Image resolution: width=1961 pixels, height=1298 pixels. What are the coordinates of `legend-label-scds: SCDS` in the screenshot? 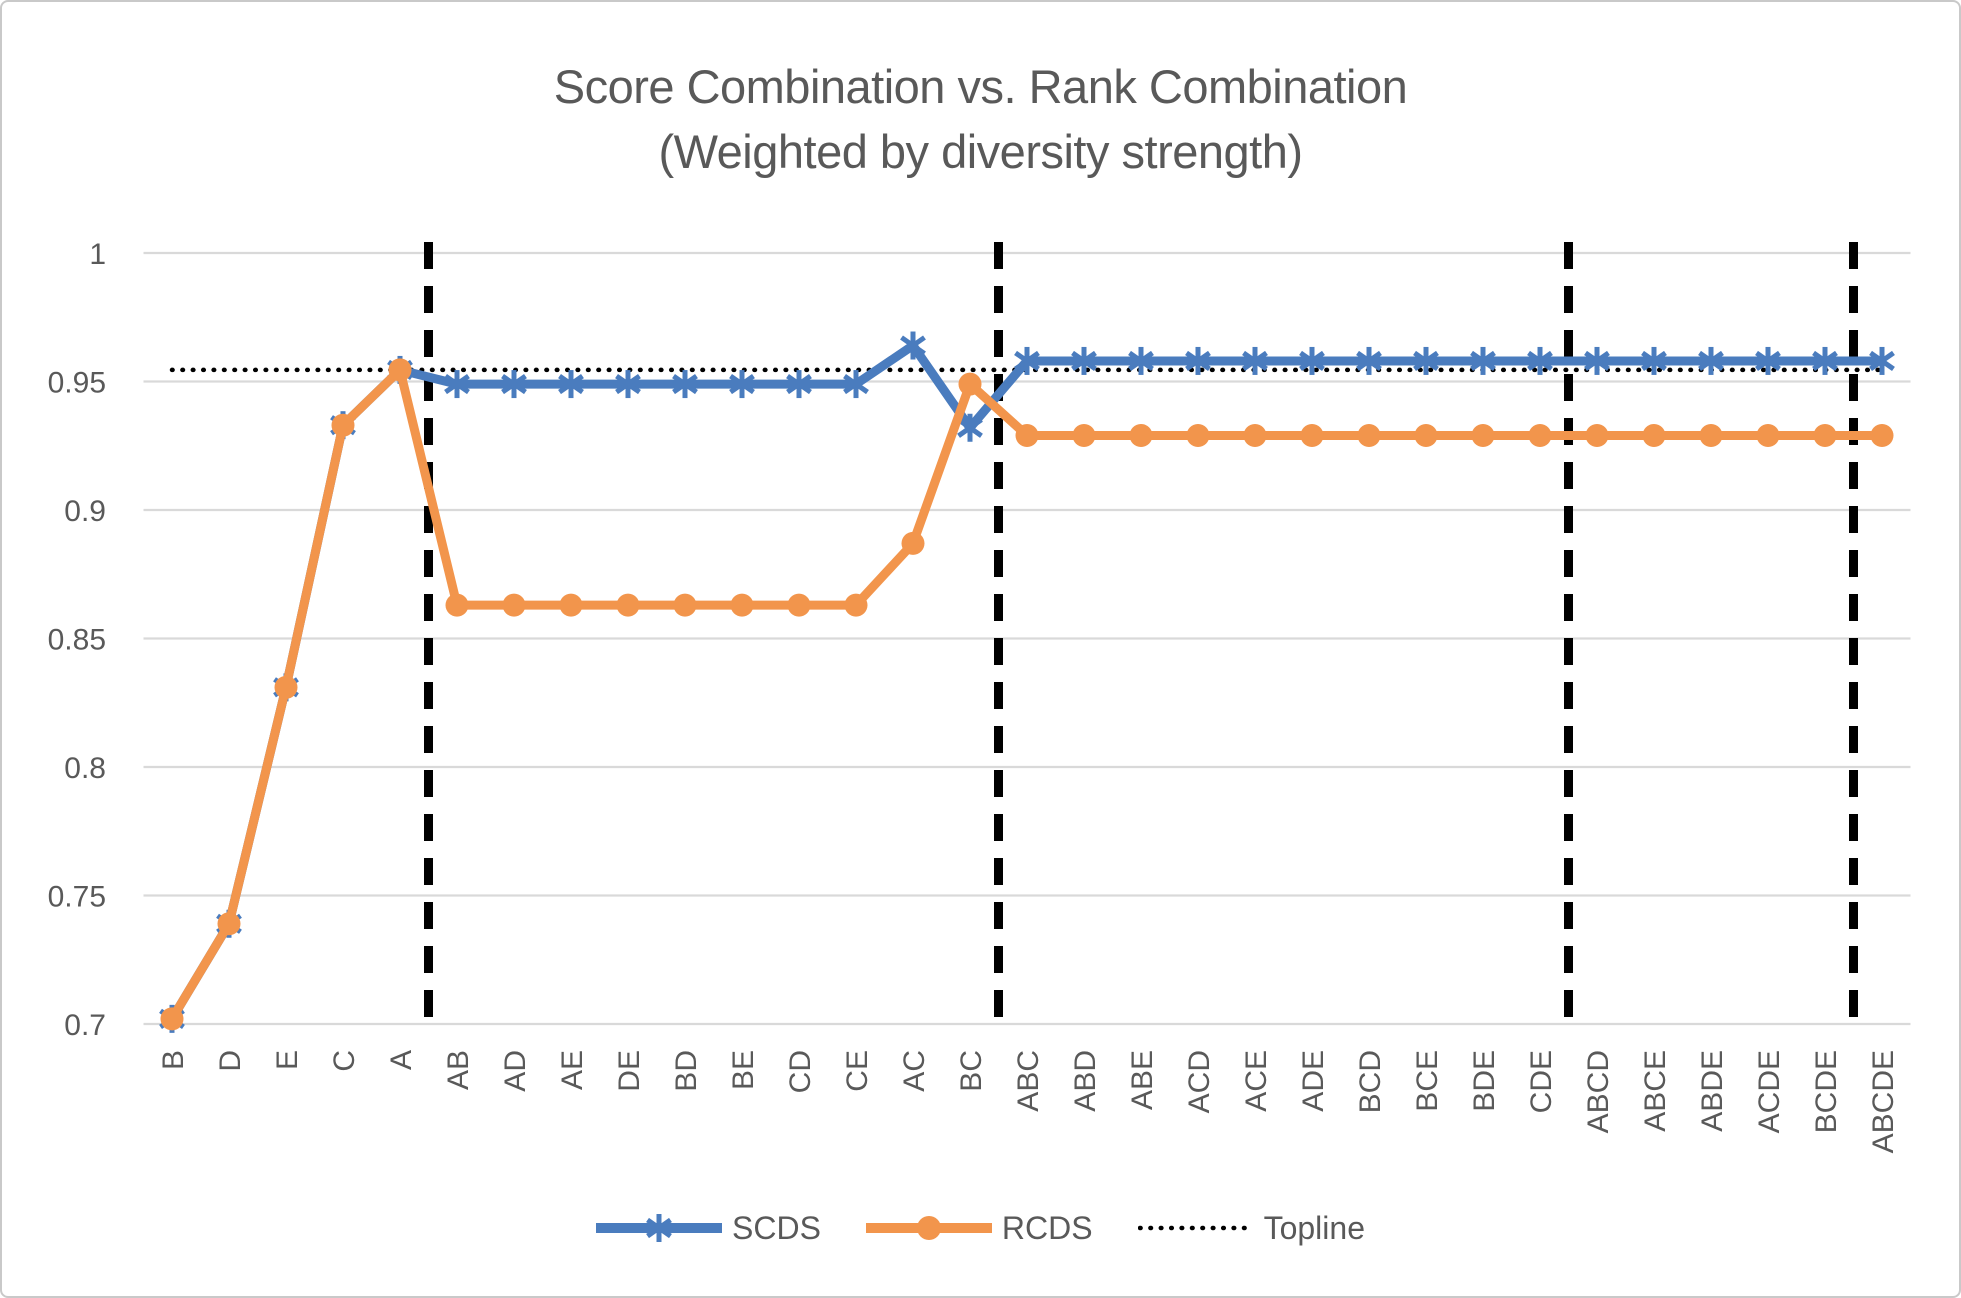 It's located at (776, 1227).